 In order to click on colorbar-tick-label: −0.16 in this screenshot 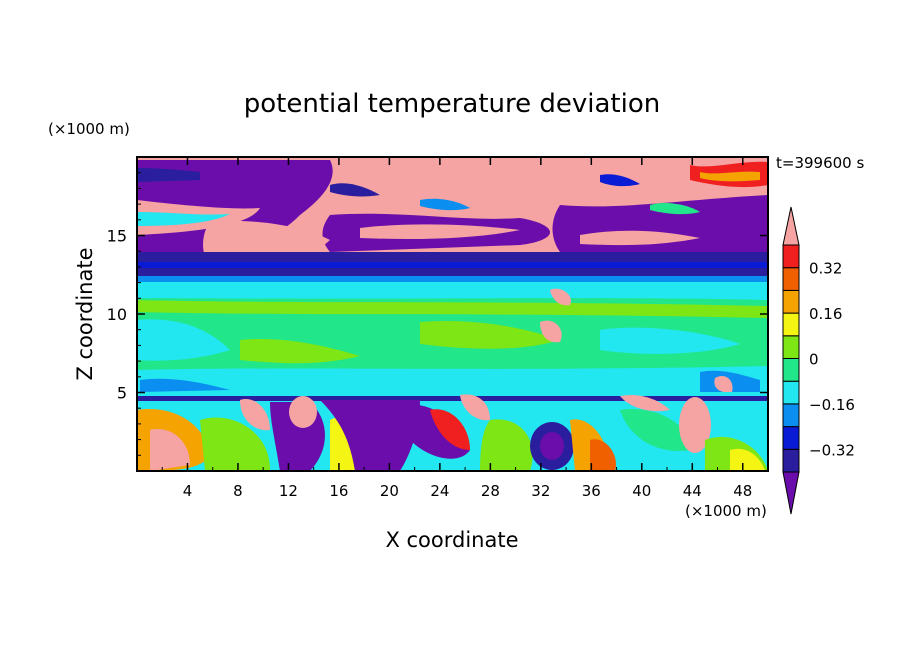, I will do `click(832, 405)`.